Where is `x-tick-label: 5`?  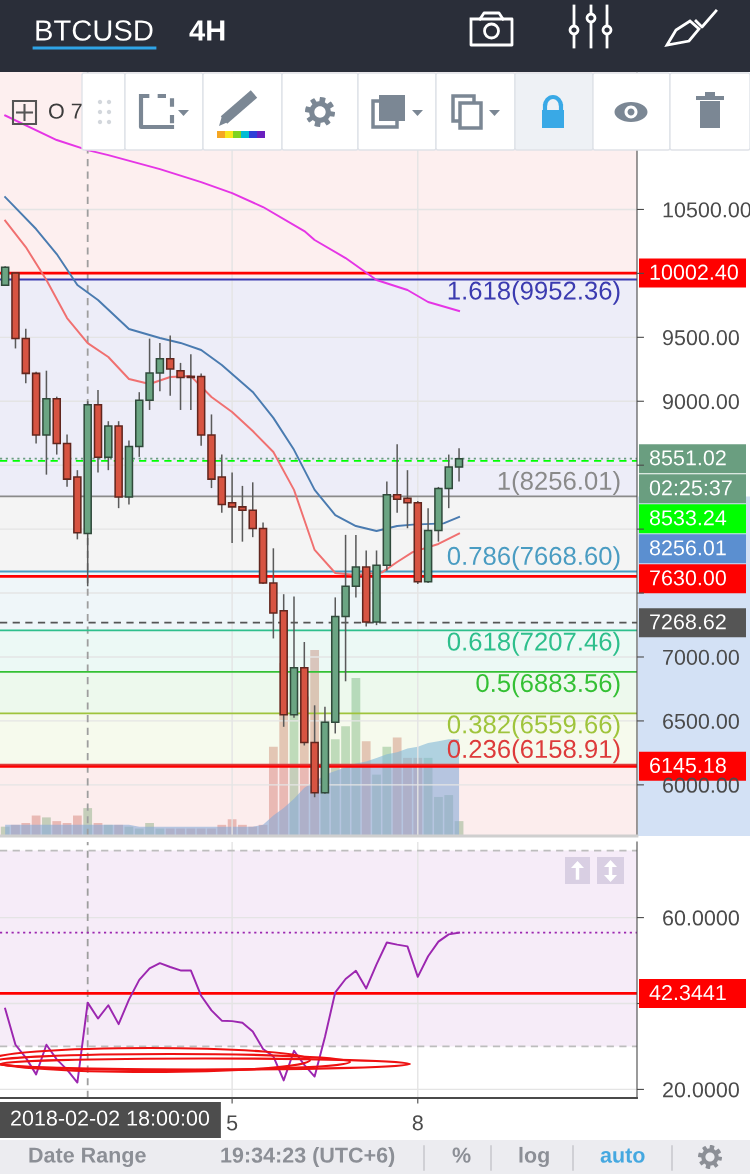 x-tick-label: 5 is located at coordinates (232, 1123).